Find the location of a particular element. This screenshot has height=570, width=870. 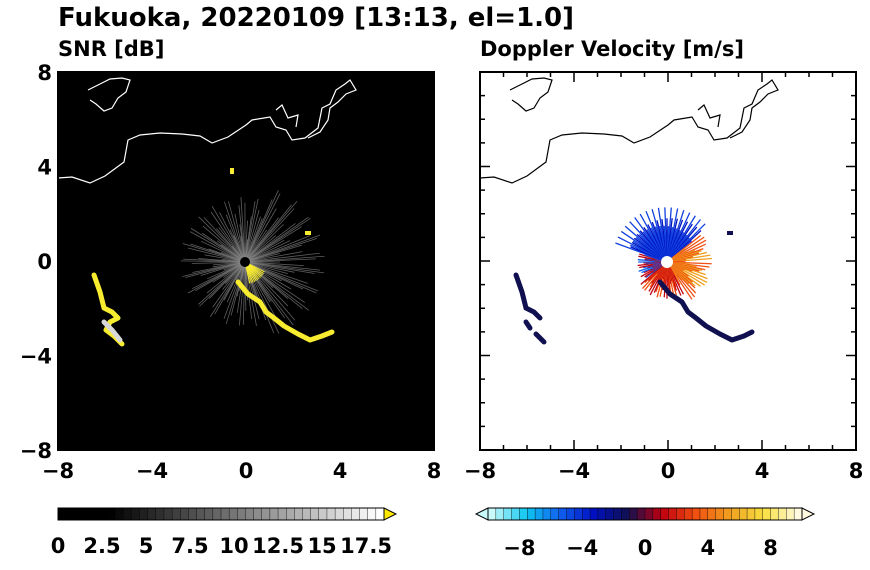

snr-echo-southeast is located at coordinates (285, 311).